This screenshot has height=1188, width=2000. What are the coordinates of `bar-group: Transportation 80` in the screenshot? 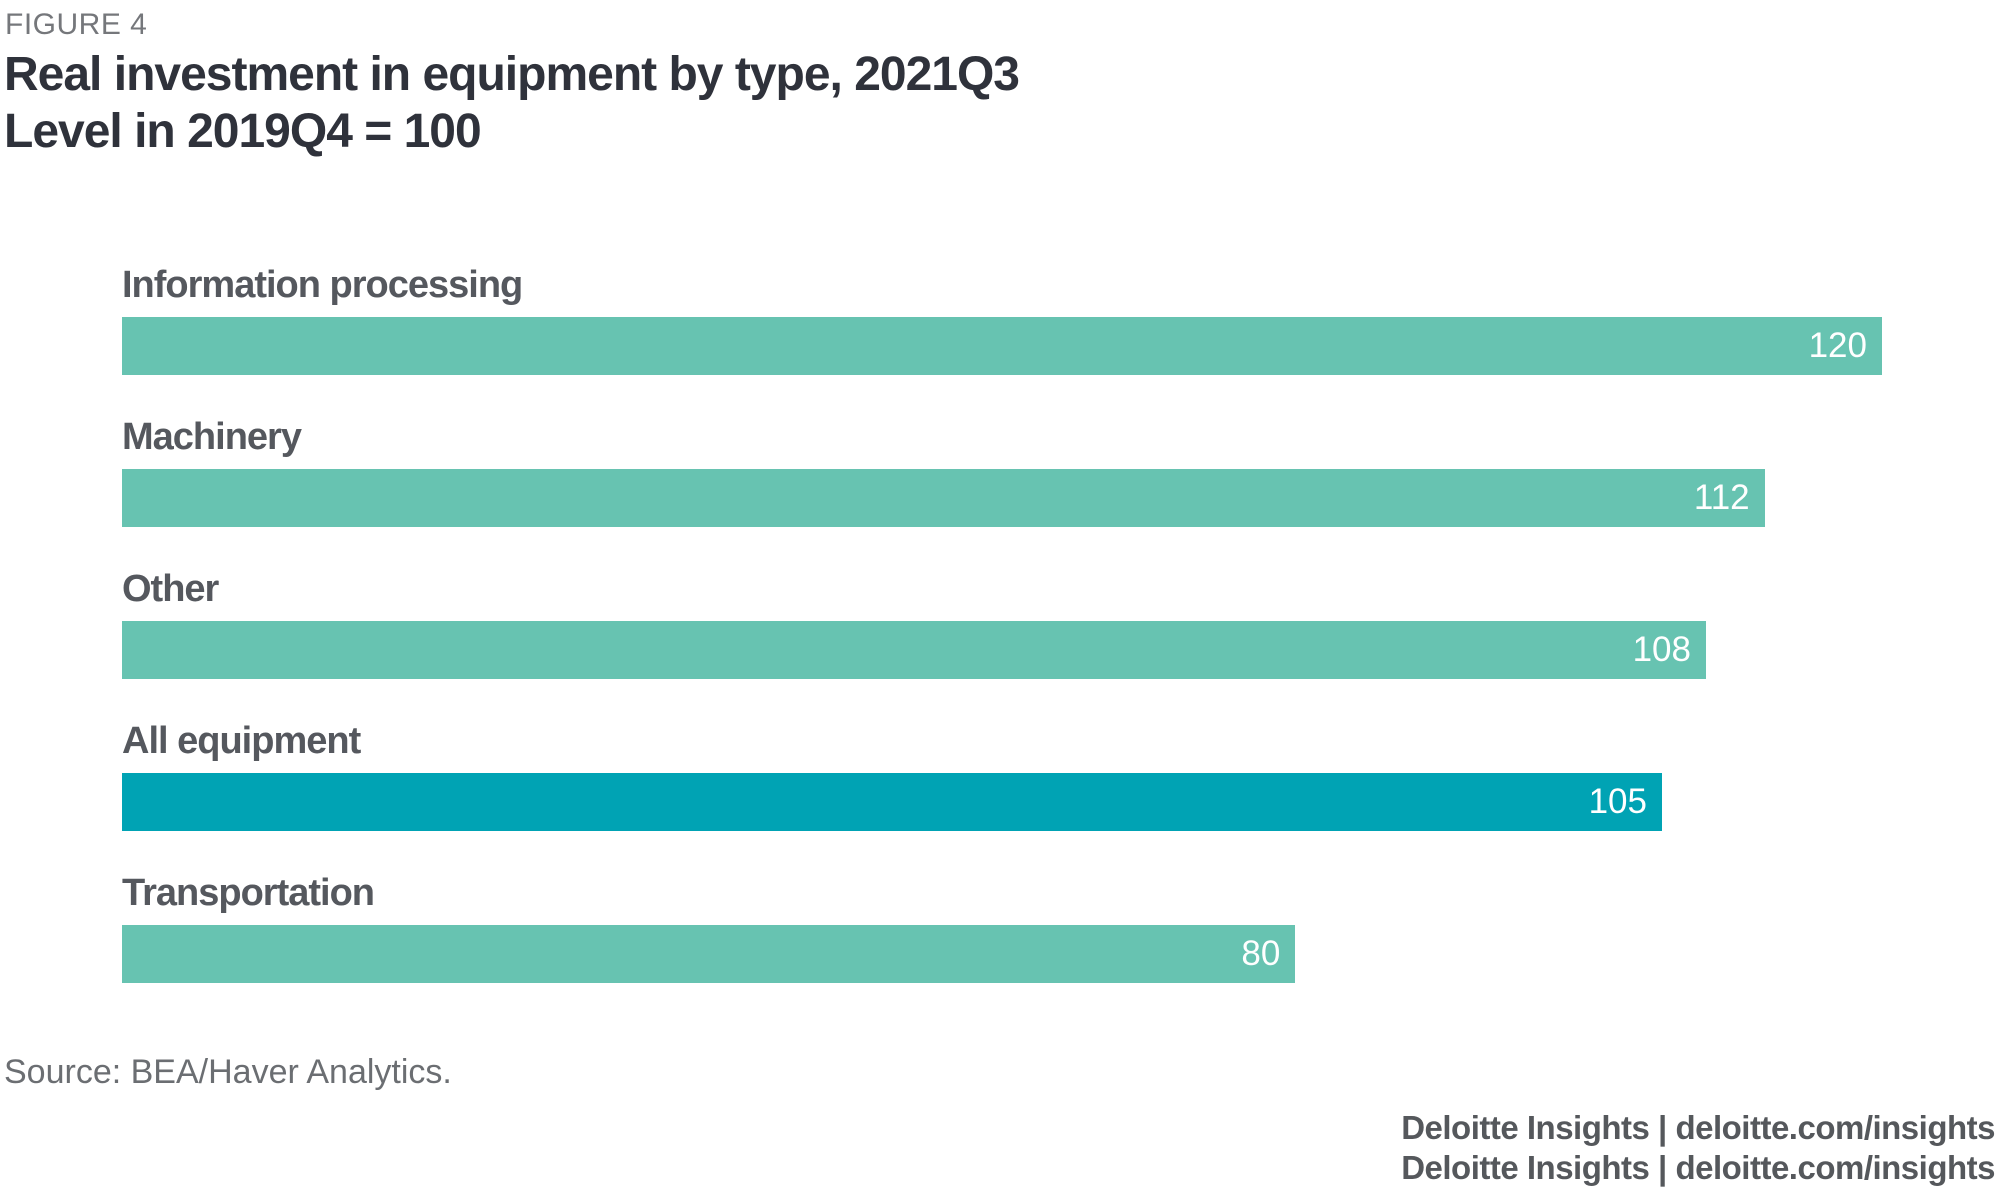 It's located at (1002, 926).